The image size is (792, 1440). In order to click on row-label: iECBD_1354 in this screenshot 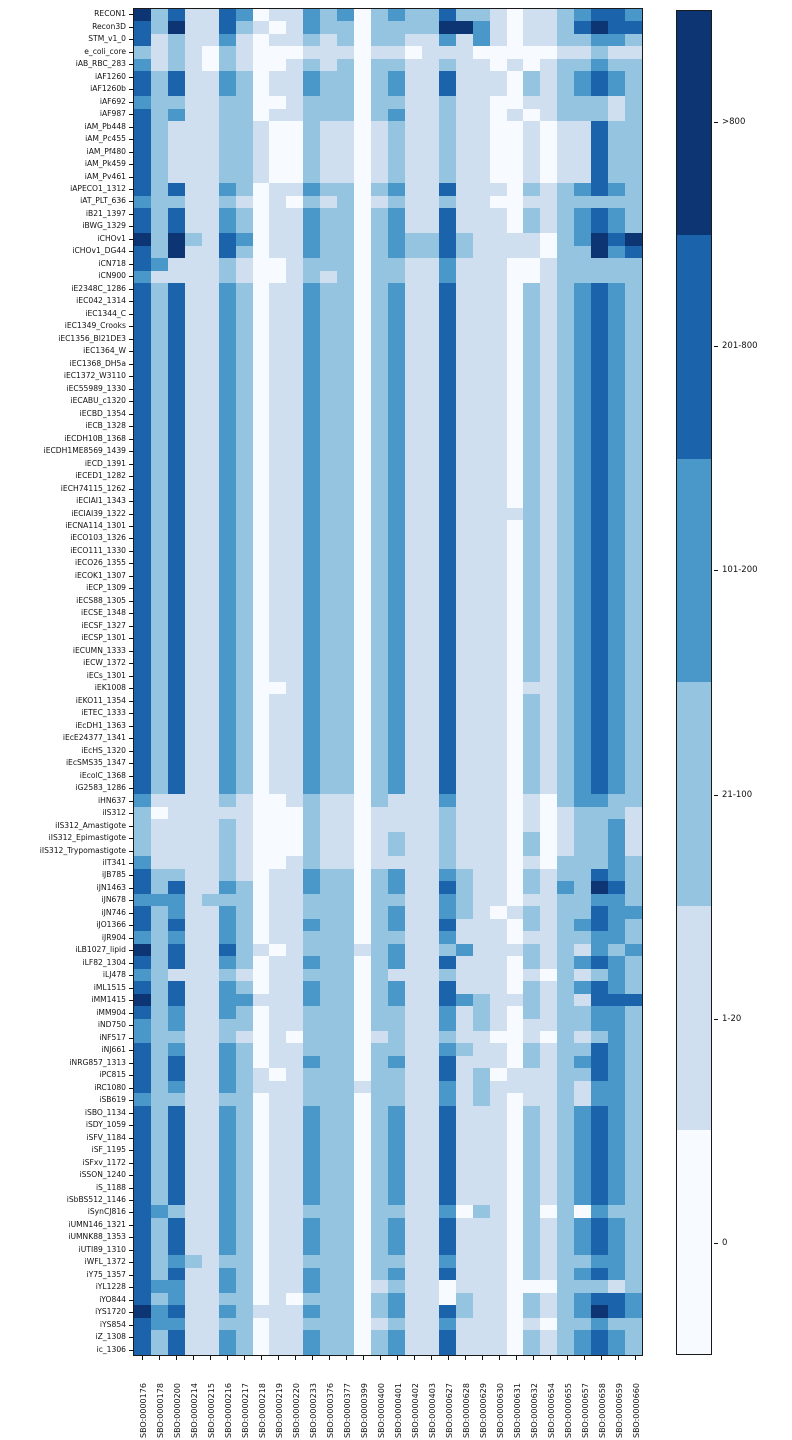, I will do `click(102, 413)`.